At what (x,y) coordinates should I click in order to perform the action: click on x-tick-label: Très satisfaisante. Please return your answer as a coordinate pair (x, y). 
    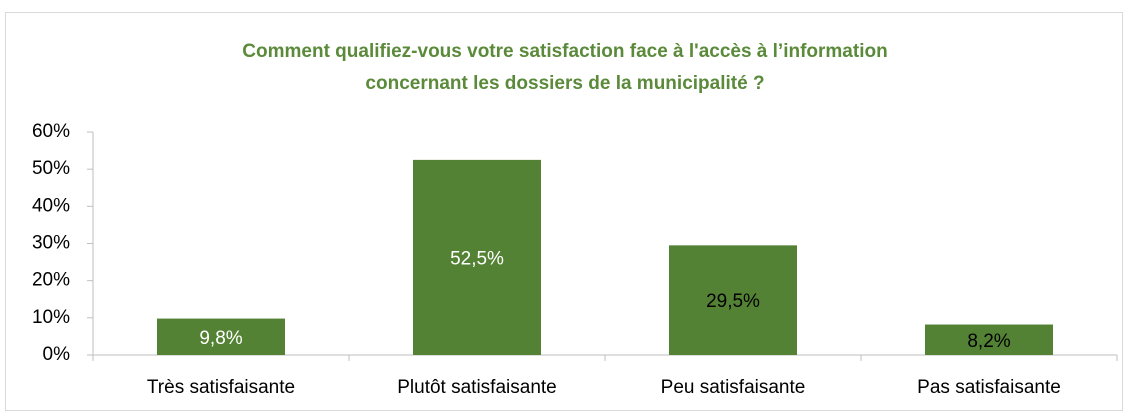
    Looking at the image, I should click on (221, 387).